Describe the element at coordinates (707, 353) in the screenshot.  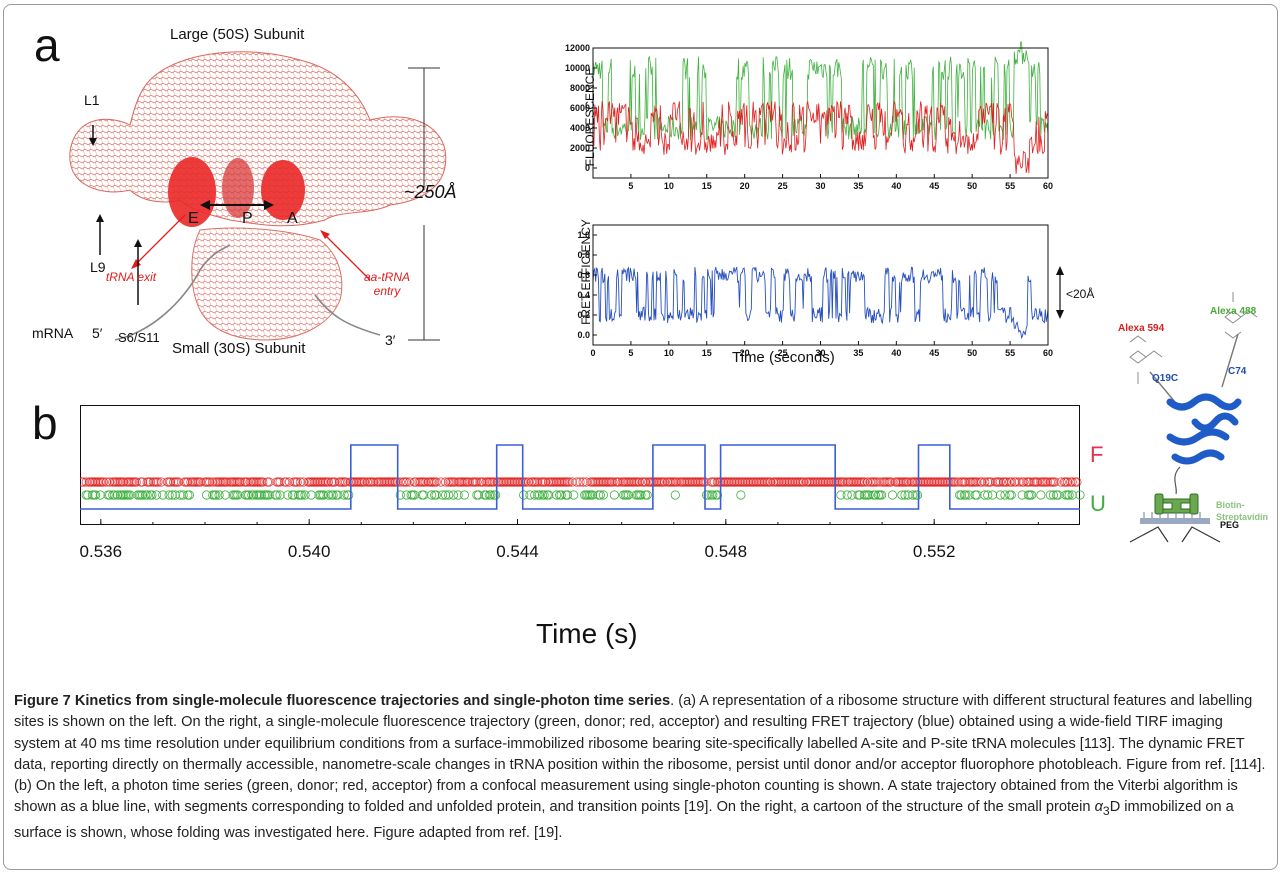
I see `fret-xtick-label: 15` at that location.